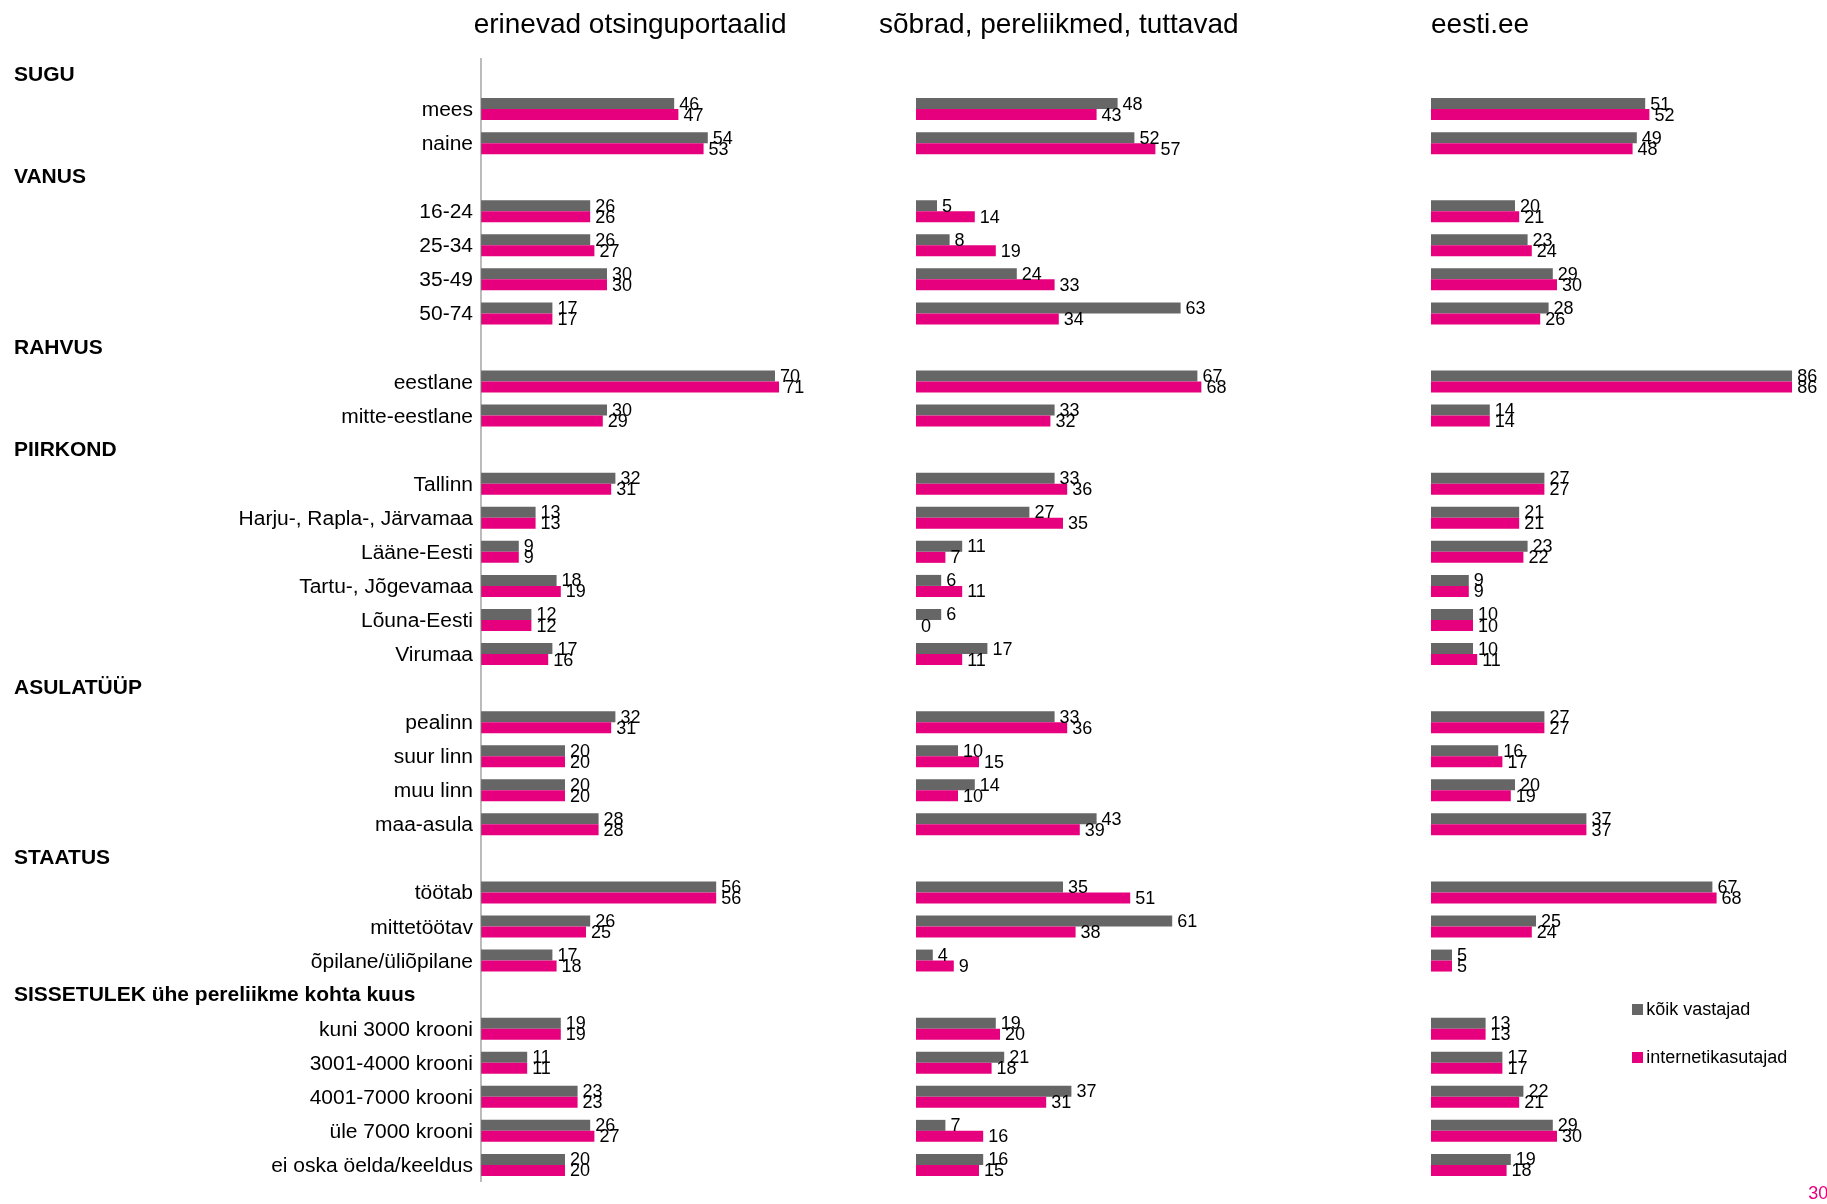 The image size is (1827, 1204). Describe the element at coordinates (998, 1136) in the screenshot. I see `data-label: 16` at that location.